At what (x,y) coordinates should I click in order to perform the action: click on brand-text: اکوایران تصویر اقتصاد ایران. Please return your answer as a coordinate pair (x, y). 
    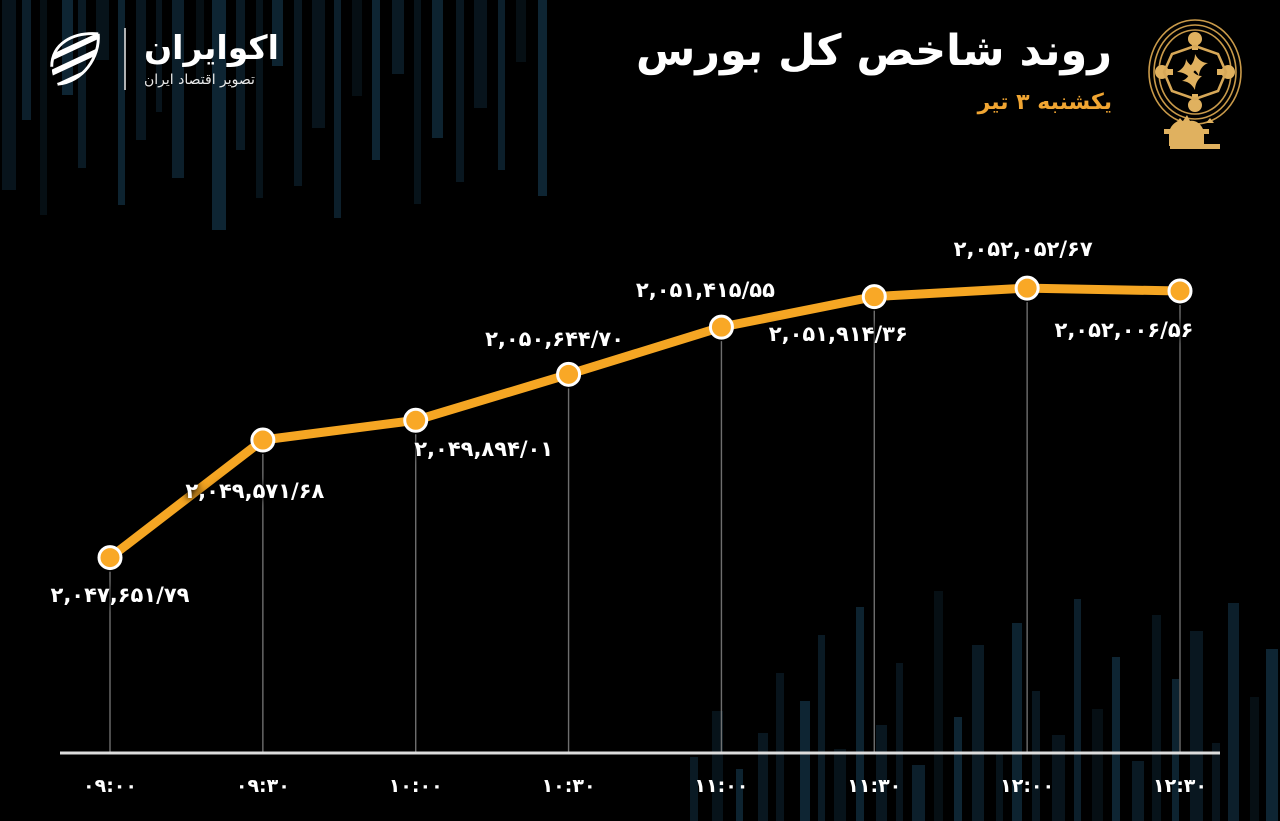
    Looking at the image, I should click on (211, 59).